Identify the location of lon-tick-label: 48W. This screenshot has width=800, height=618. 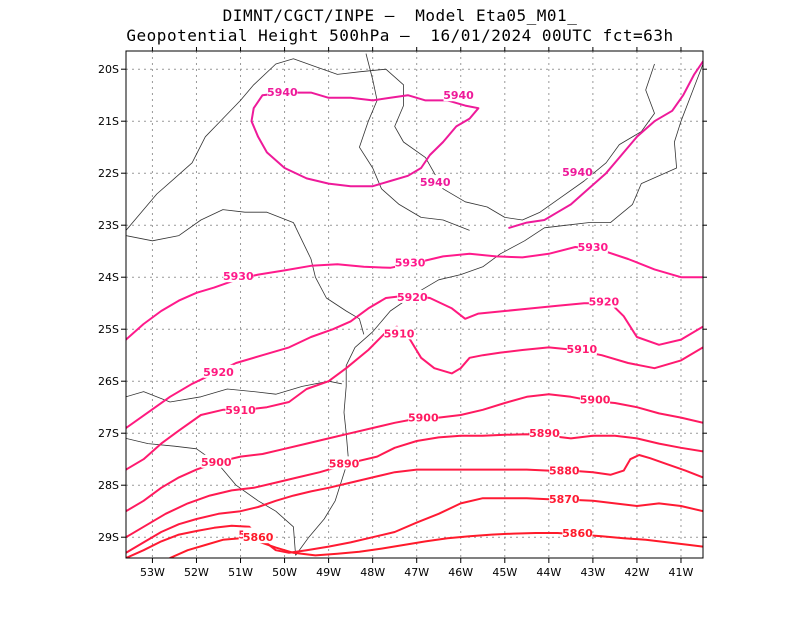
(372, 572).